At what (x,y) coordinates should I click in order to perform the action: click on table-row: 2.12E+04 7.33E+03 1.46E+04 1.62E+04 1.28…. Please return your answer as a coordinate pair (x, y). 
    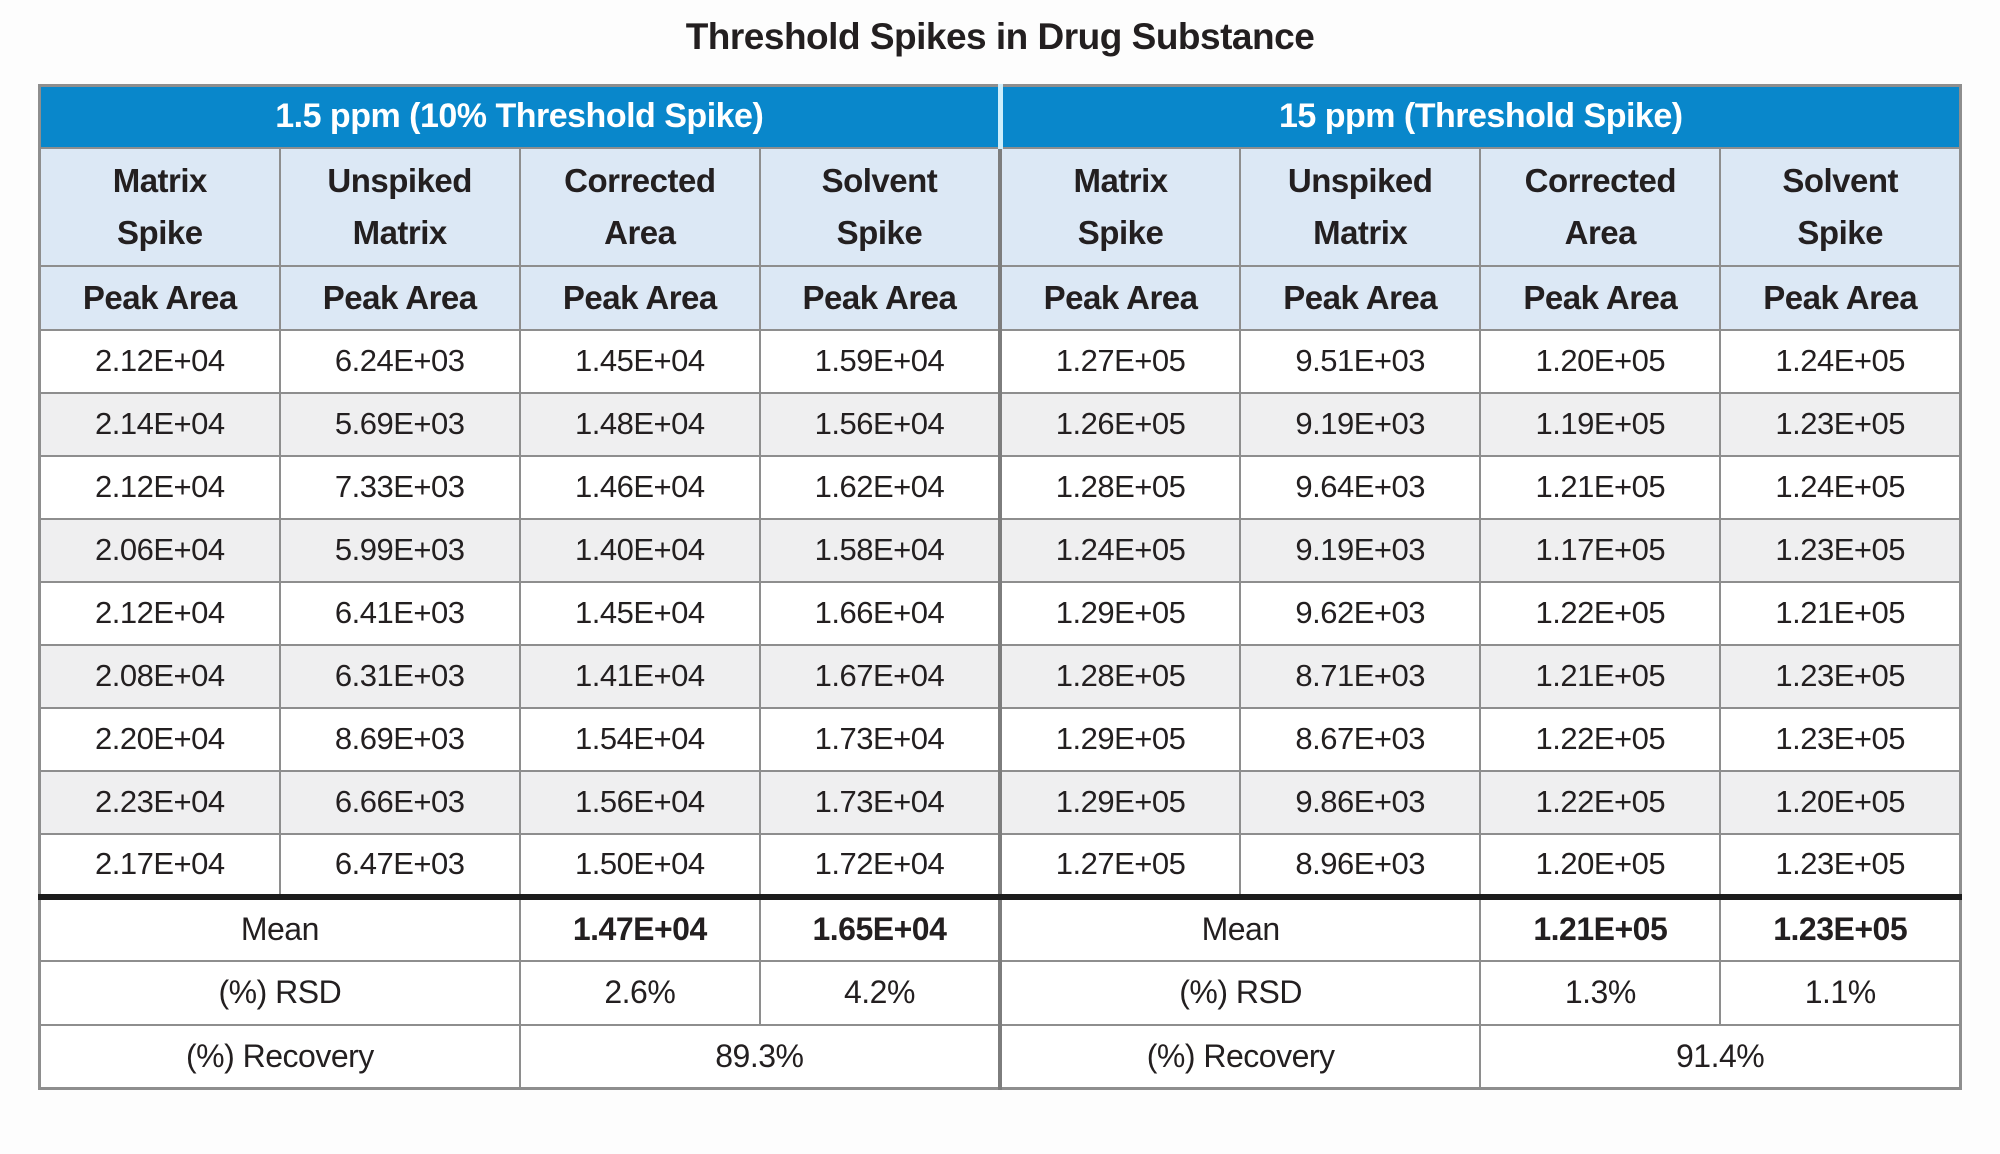
    Looking at the image, I should click on (1000, 487).